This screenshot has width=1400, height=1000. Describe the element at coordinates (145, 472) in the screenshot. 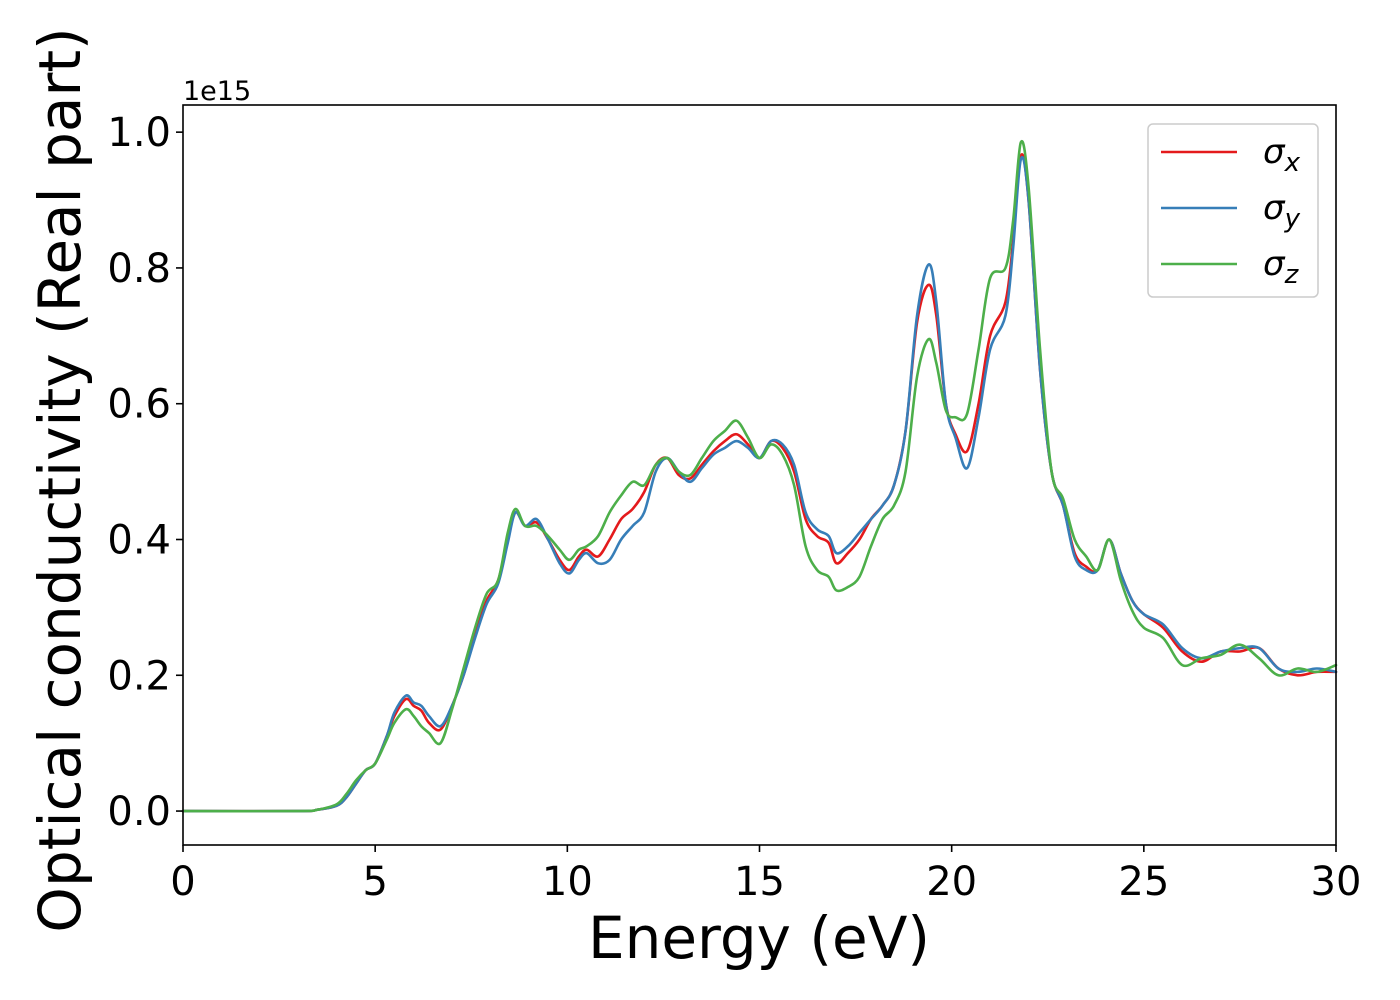

I see `y-axis-ticks: 0.0 0.2 0.4 0.6 0.8 1.0` at that location.